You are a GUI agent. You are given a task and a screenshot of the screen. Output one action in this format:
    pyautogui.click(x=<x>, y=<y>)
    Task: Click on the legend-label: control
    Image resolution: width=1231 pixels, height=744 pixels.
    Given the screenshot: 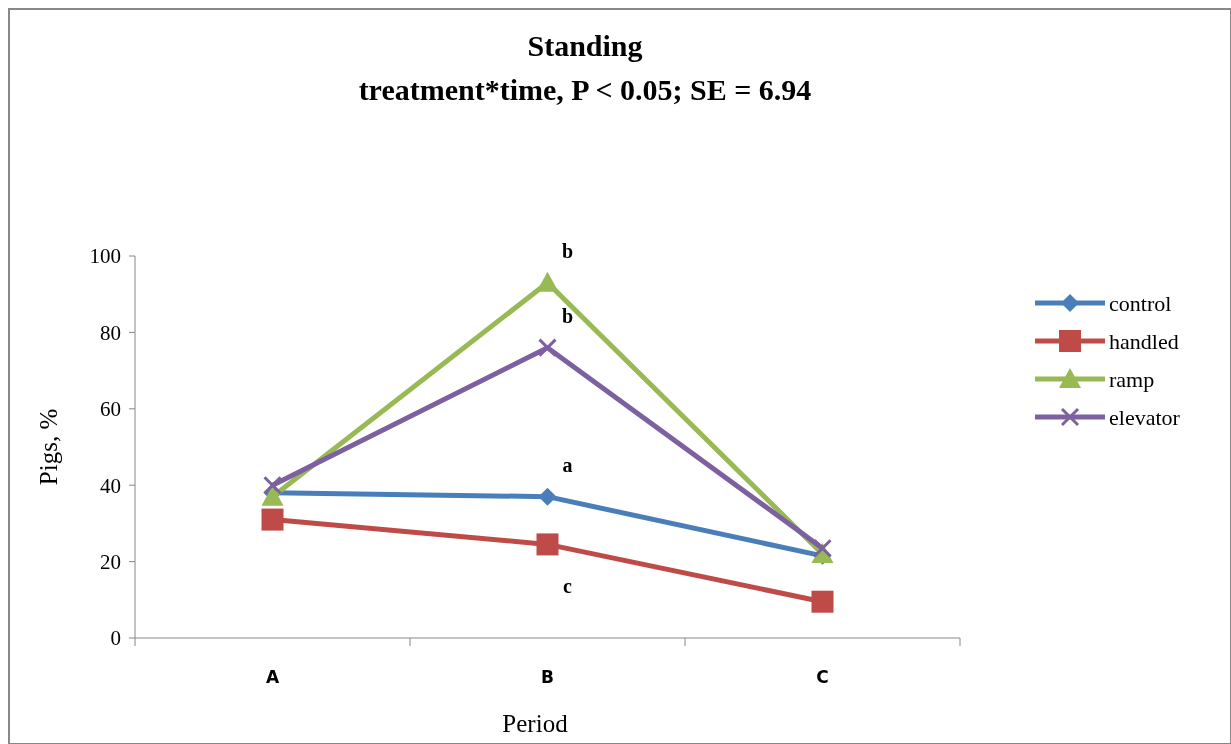 What is the action you would take?
    pyautogui.click(x=1140, y=303)
    